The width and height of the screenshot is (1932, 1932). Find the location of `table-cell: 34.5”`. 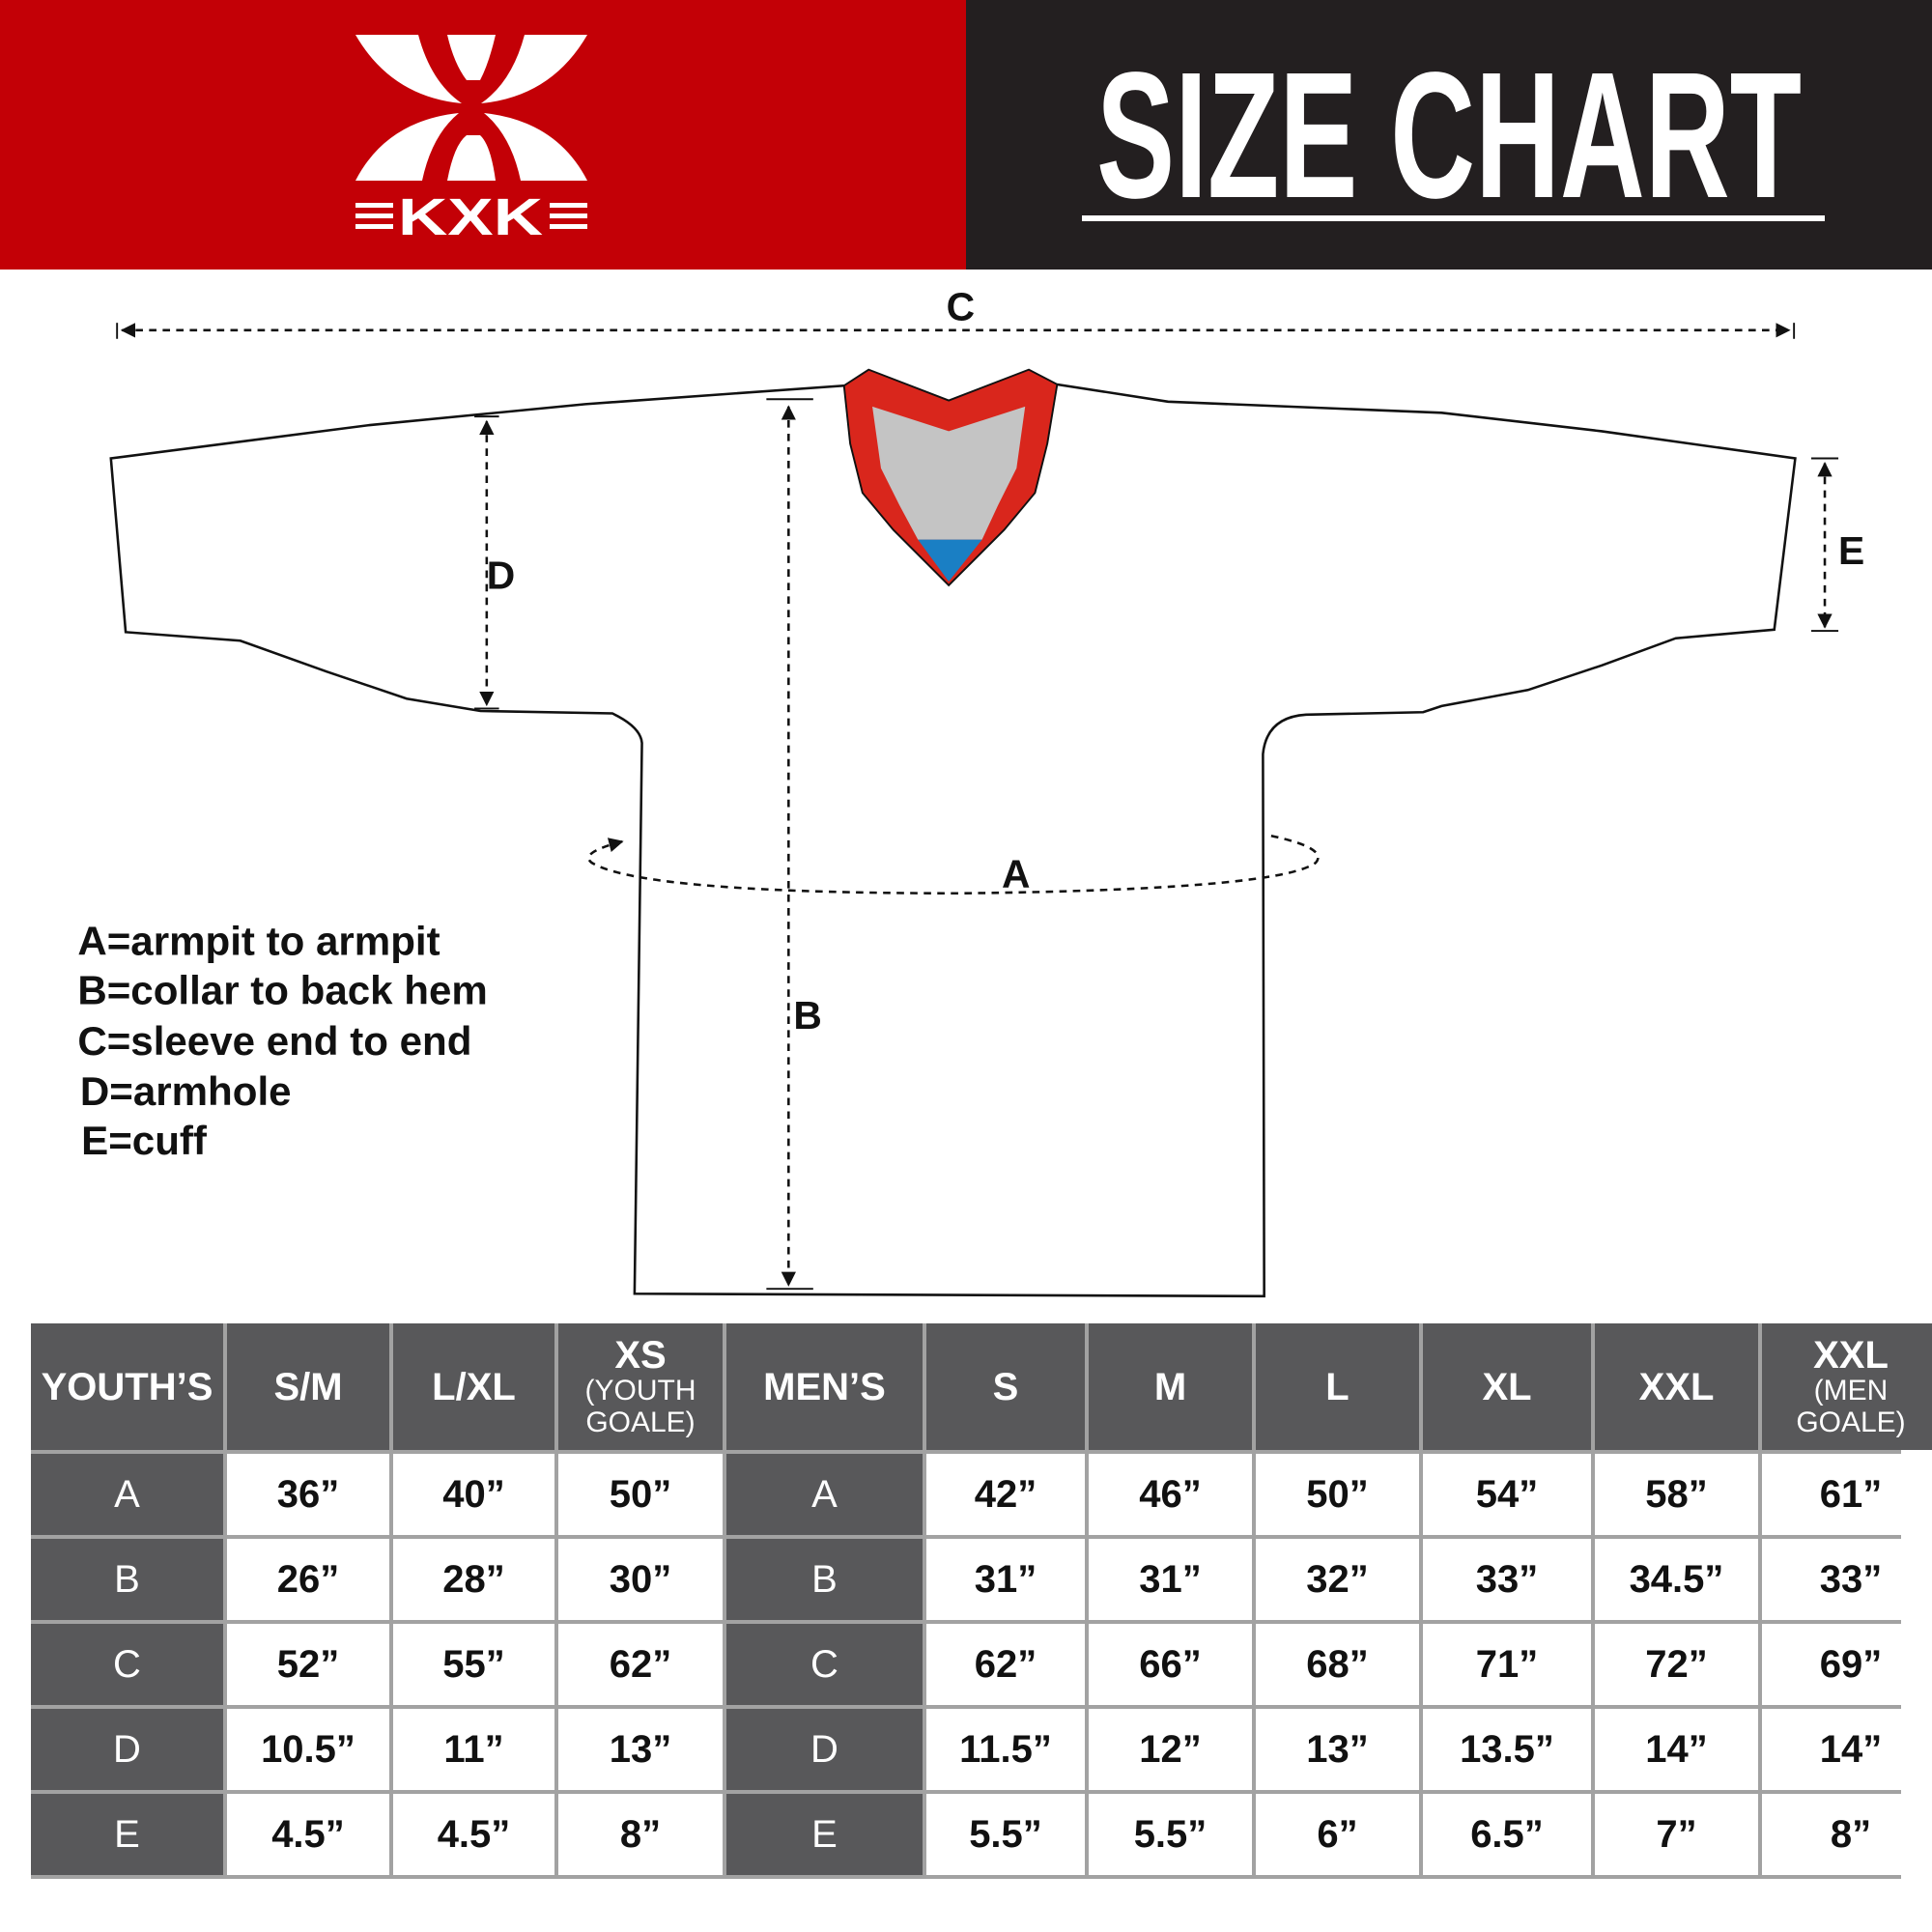

table-cell: 34.5” is located at coordinates (1676, 1579).